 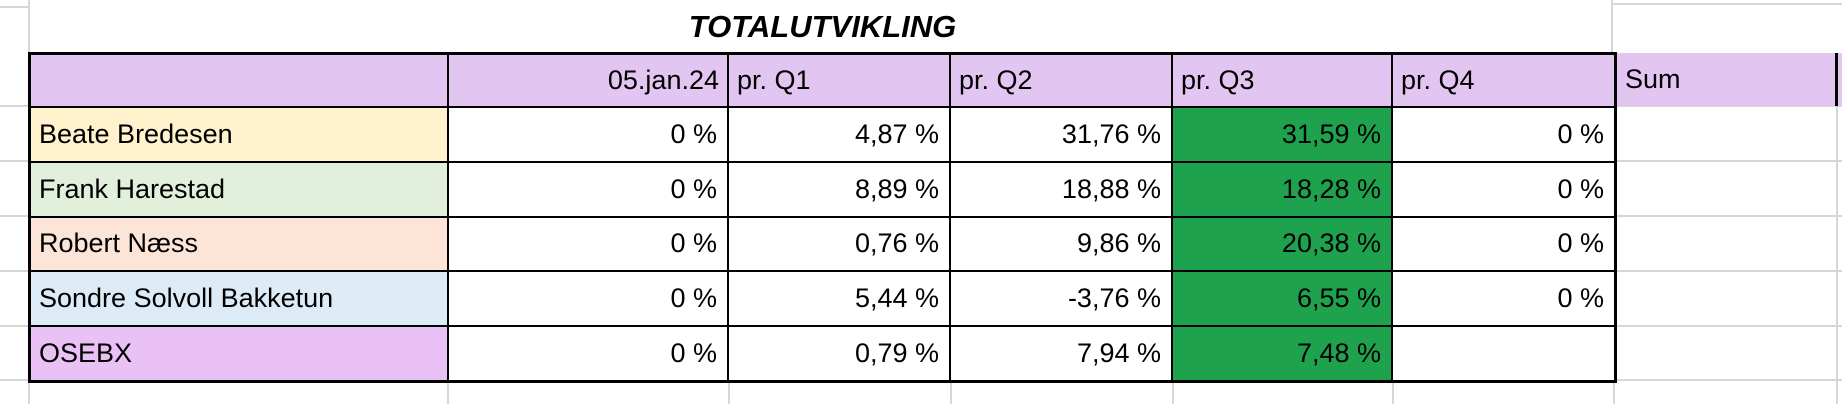 I want to click on row-label-cell: Frank Harestad, so click(x=240, y=189).